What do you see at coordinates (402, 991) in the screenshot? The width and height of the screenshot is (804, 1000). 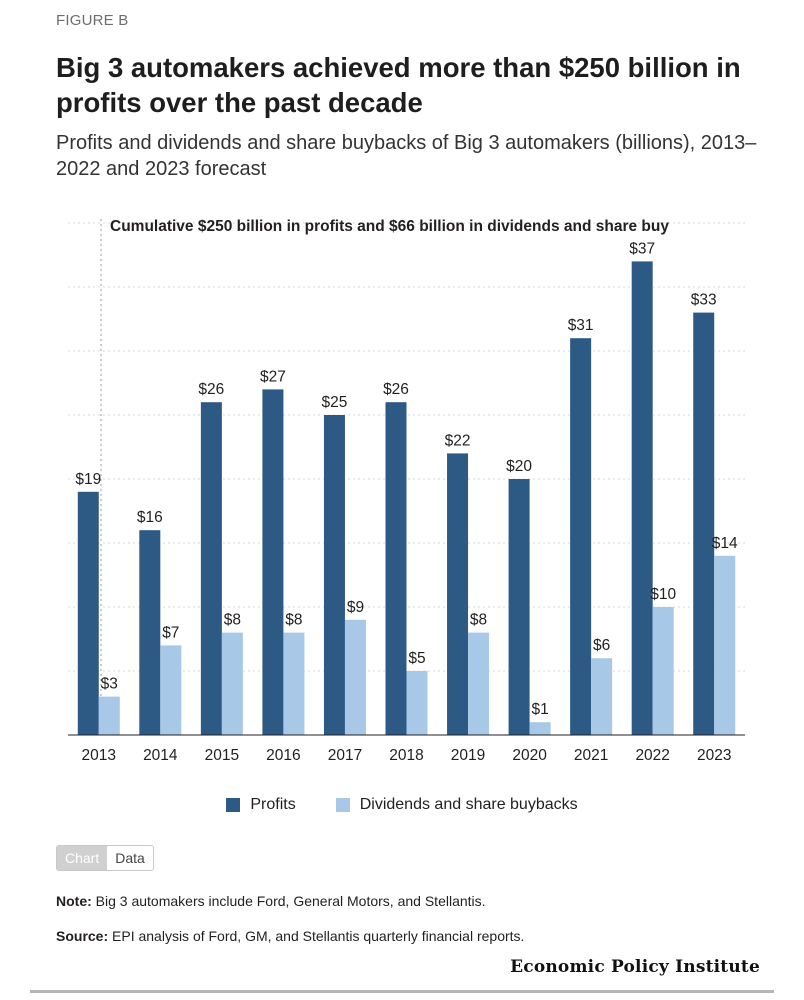 I see `bottom-divider` at bounding box center [402, 991].